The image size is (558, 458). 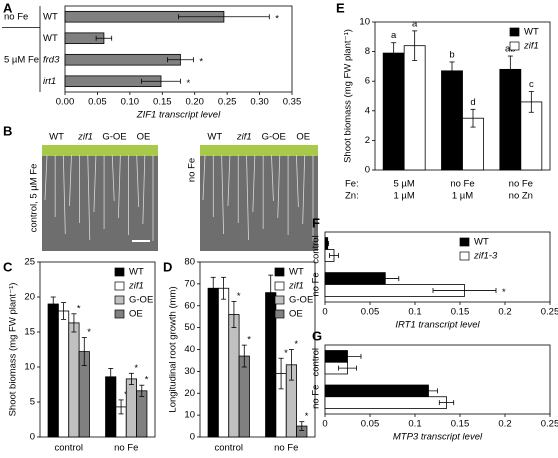 What do you see at coordinates (189, 349) in the screenshot?
I see `y-tick-label: 40` at bounding box center [189, 349].